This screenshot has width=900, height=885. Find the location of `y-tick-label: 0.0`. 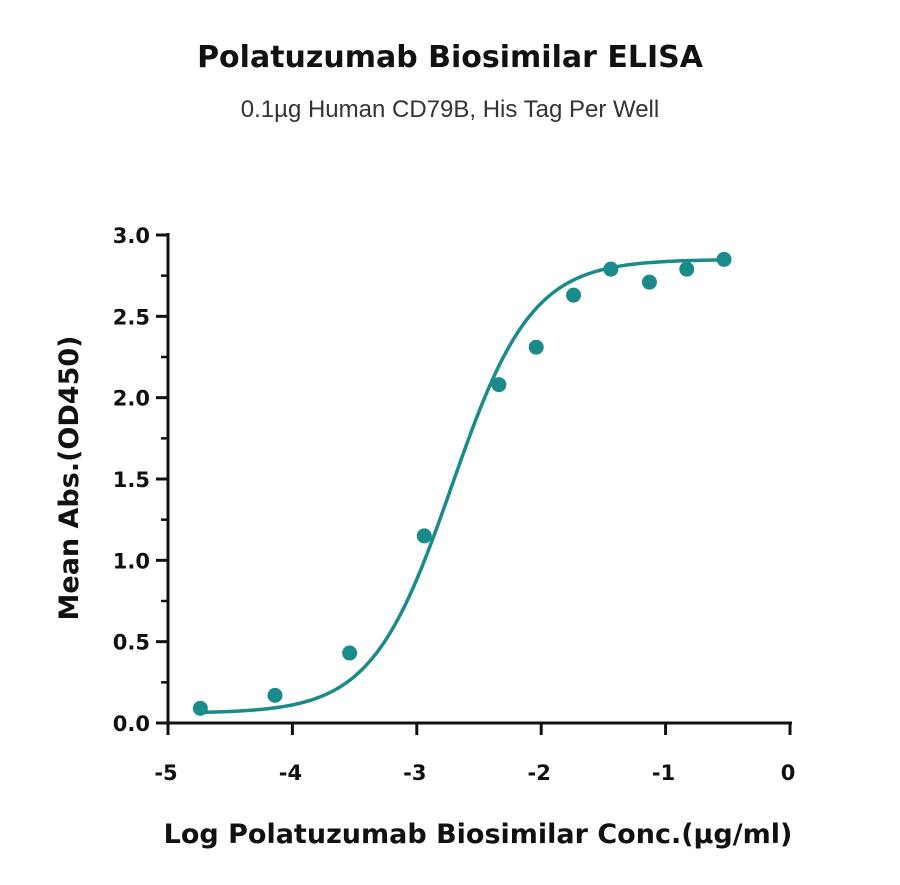

y-tick-label: 0.0 is located at coordinates (131, 724).